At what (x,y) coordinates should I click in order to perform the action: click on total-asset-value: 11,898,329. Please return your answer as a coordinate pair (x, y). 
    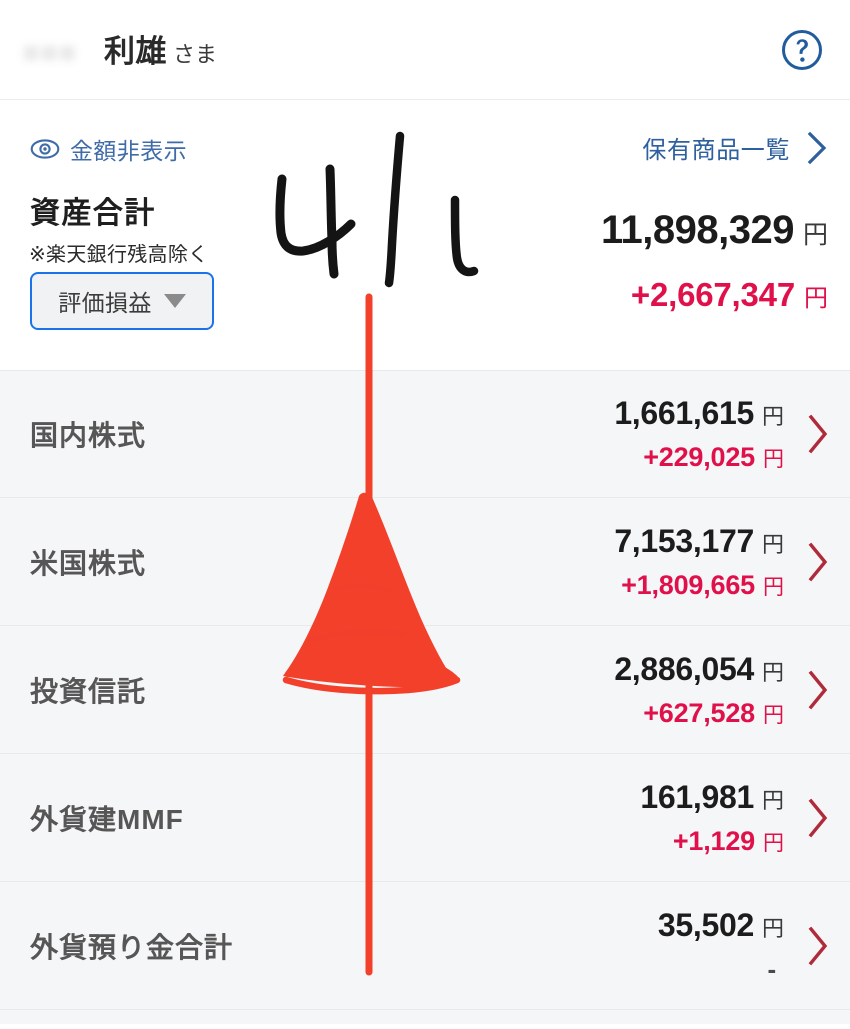
    Looking at the image, I should click on (697, 230).